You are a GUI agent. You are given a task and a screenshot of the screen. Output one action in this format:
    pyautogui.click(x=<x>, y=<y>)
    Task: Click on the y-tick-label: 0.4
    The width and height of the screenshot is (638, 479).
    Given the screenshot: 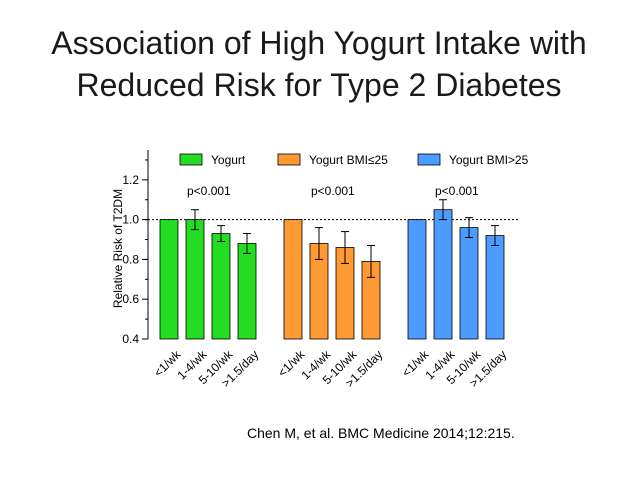 What is the action you would take?
    pyautogui.click(x=130, y=339)
    